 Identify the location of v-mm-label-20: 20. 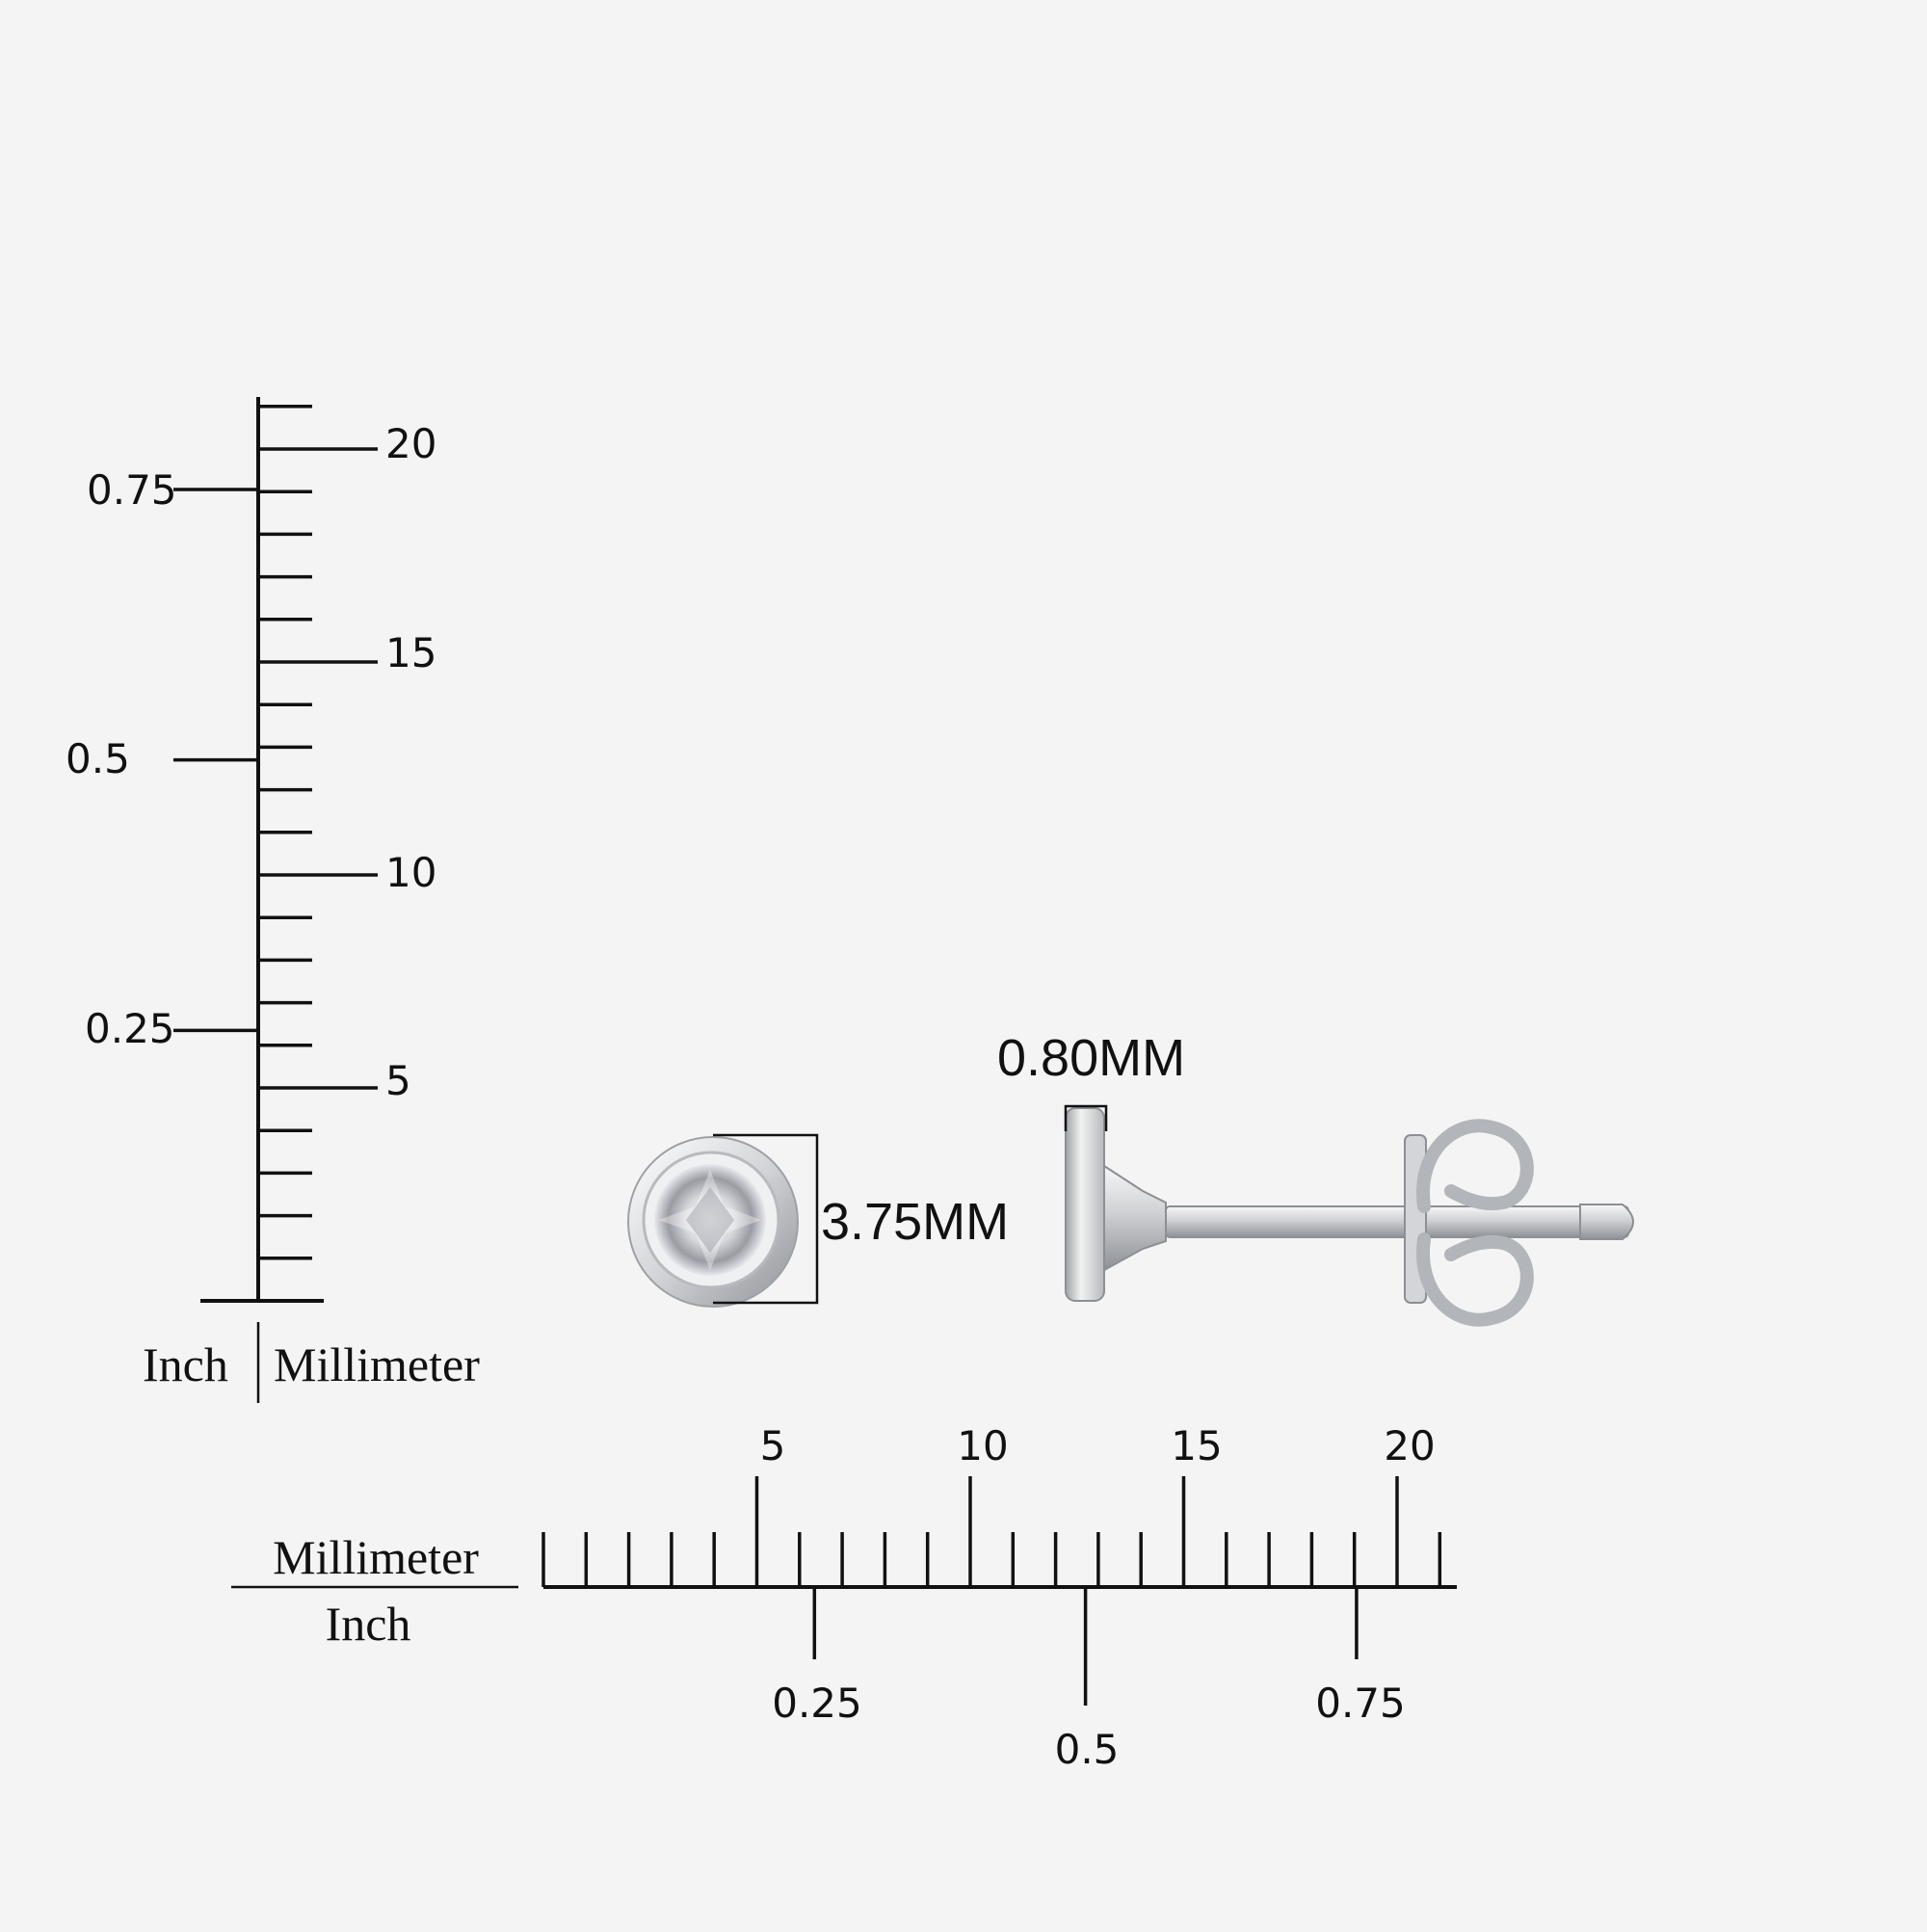
(411, 443).